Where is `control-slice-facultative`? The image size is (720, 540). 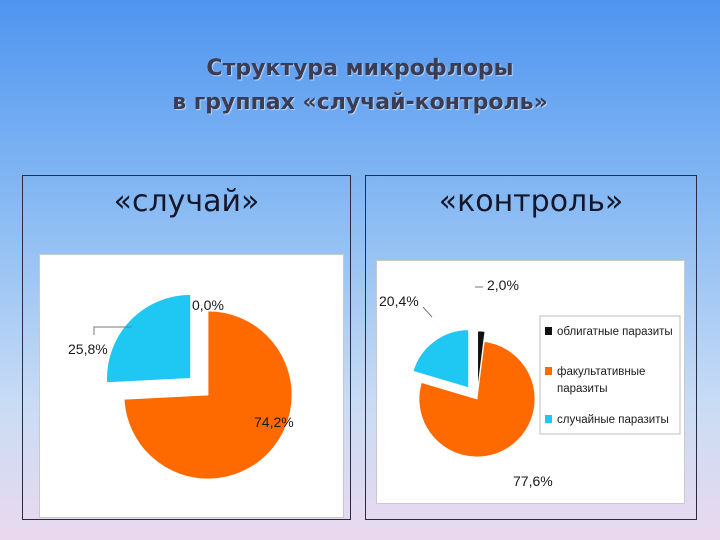 control-slice-facultative is located at coordinates (477, 399).